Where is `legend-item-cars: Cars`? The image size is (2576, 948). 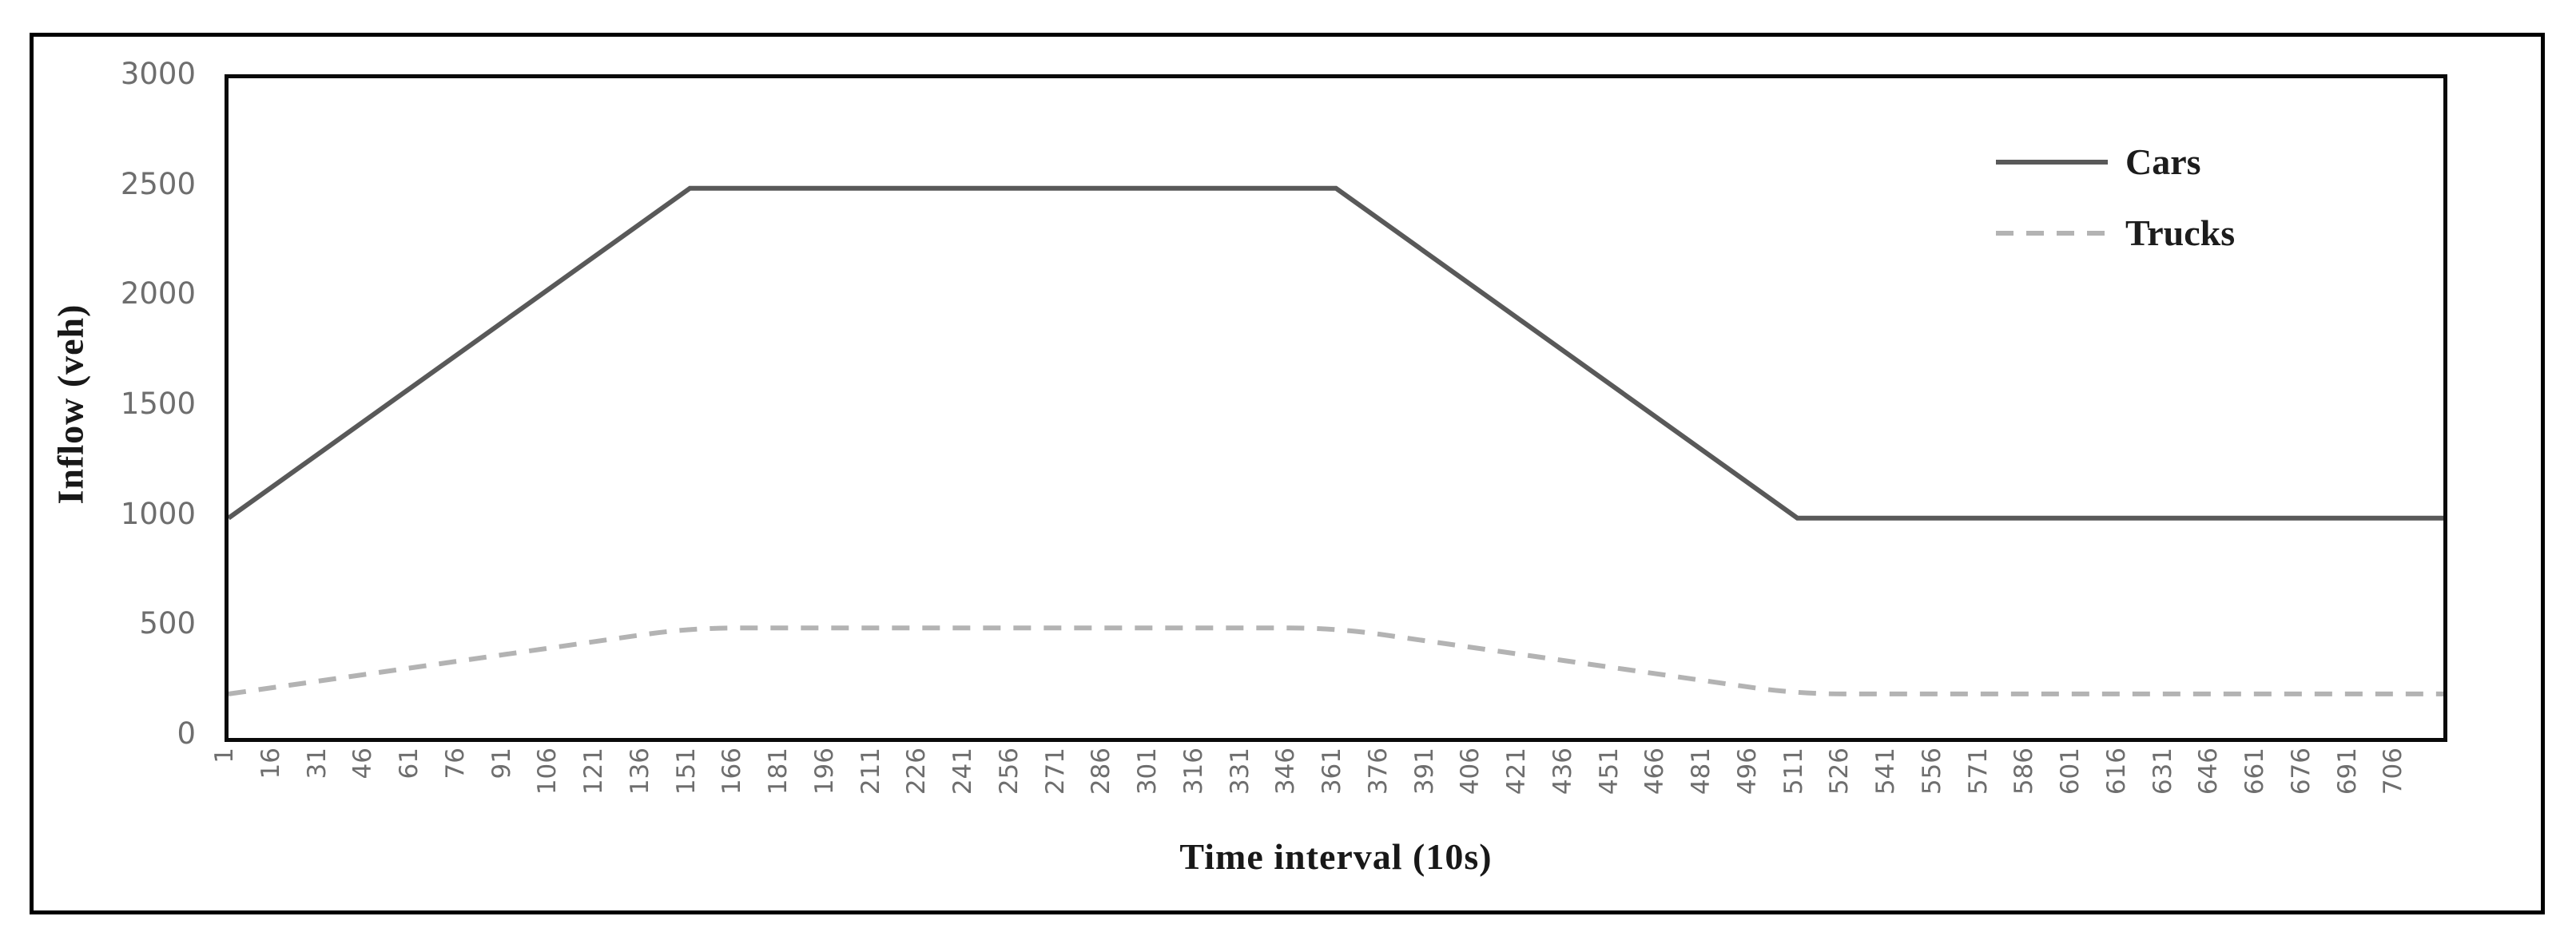 legend-item-cars: Cars is located at coordinates (2115, 162).